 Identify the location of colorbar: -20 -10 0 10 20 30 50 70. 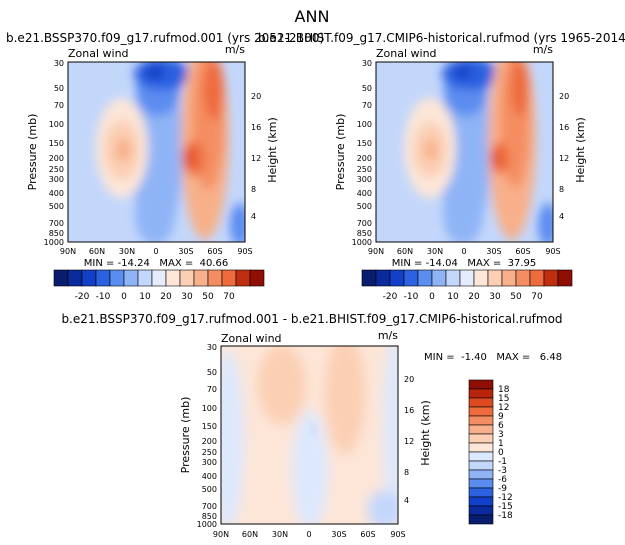
(467, 285).